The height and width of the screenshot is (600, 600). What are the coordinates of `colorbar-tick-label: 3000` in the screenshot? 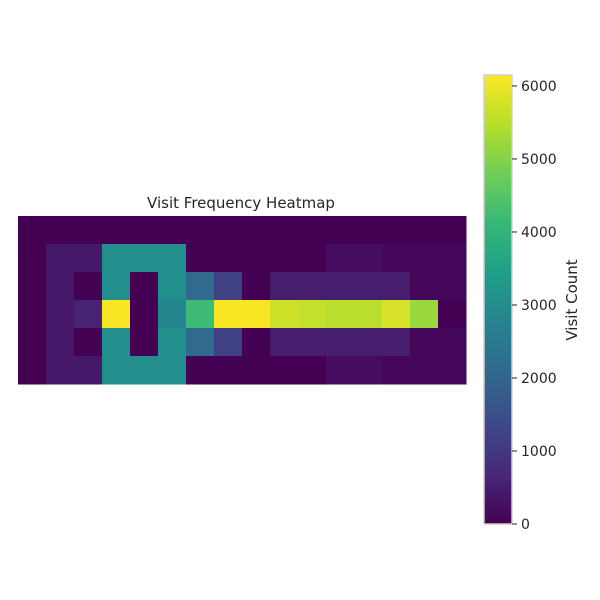 It's located at (539, 306).